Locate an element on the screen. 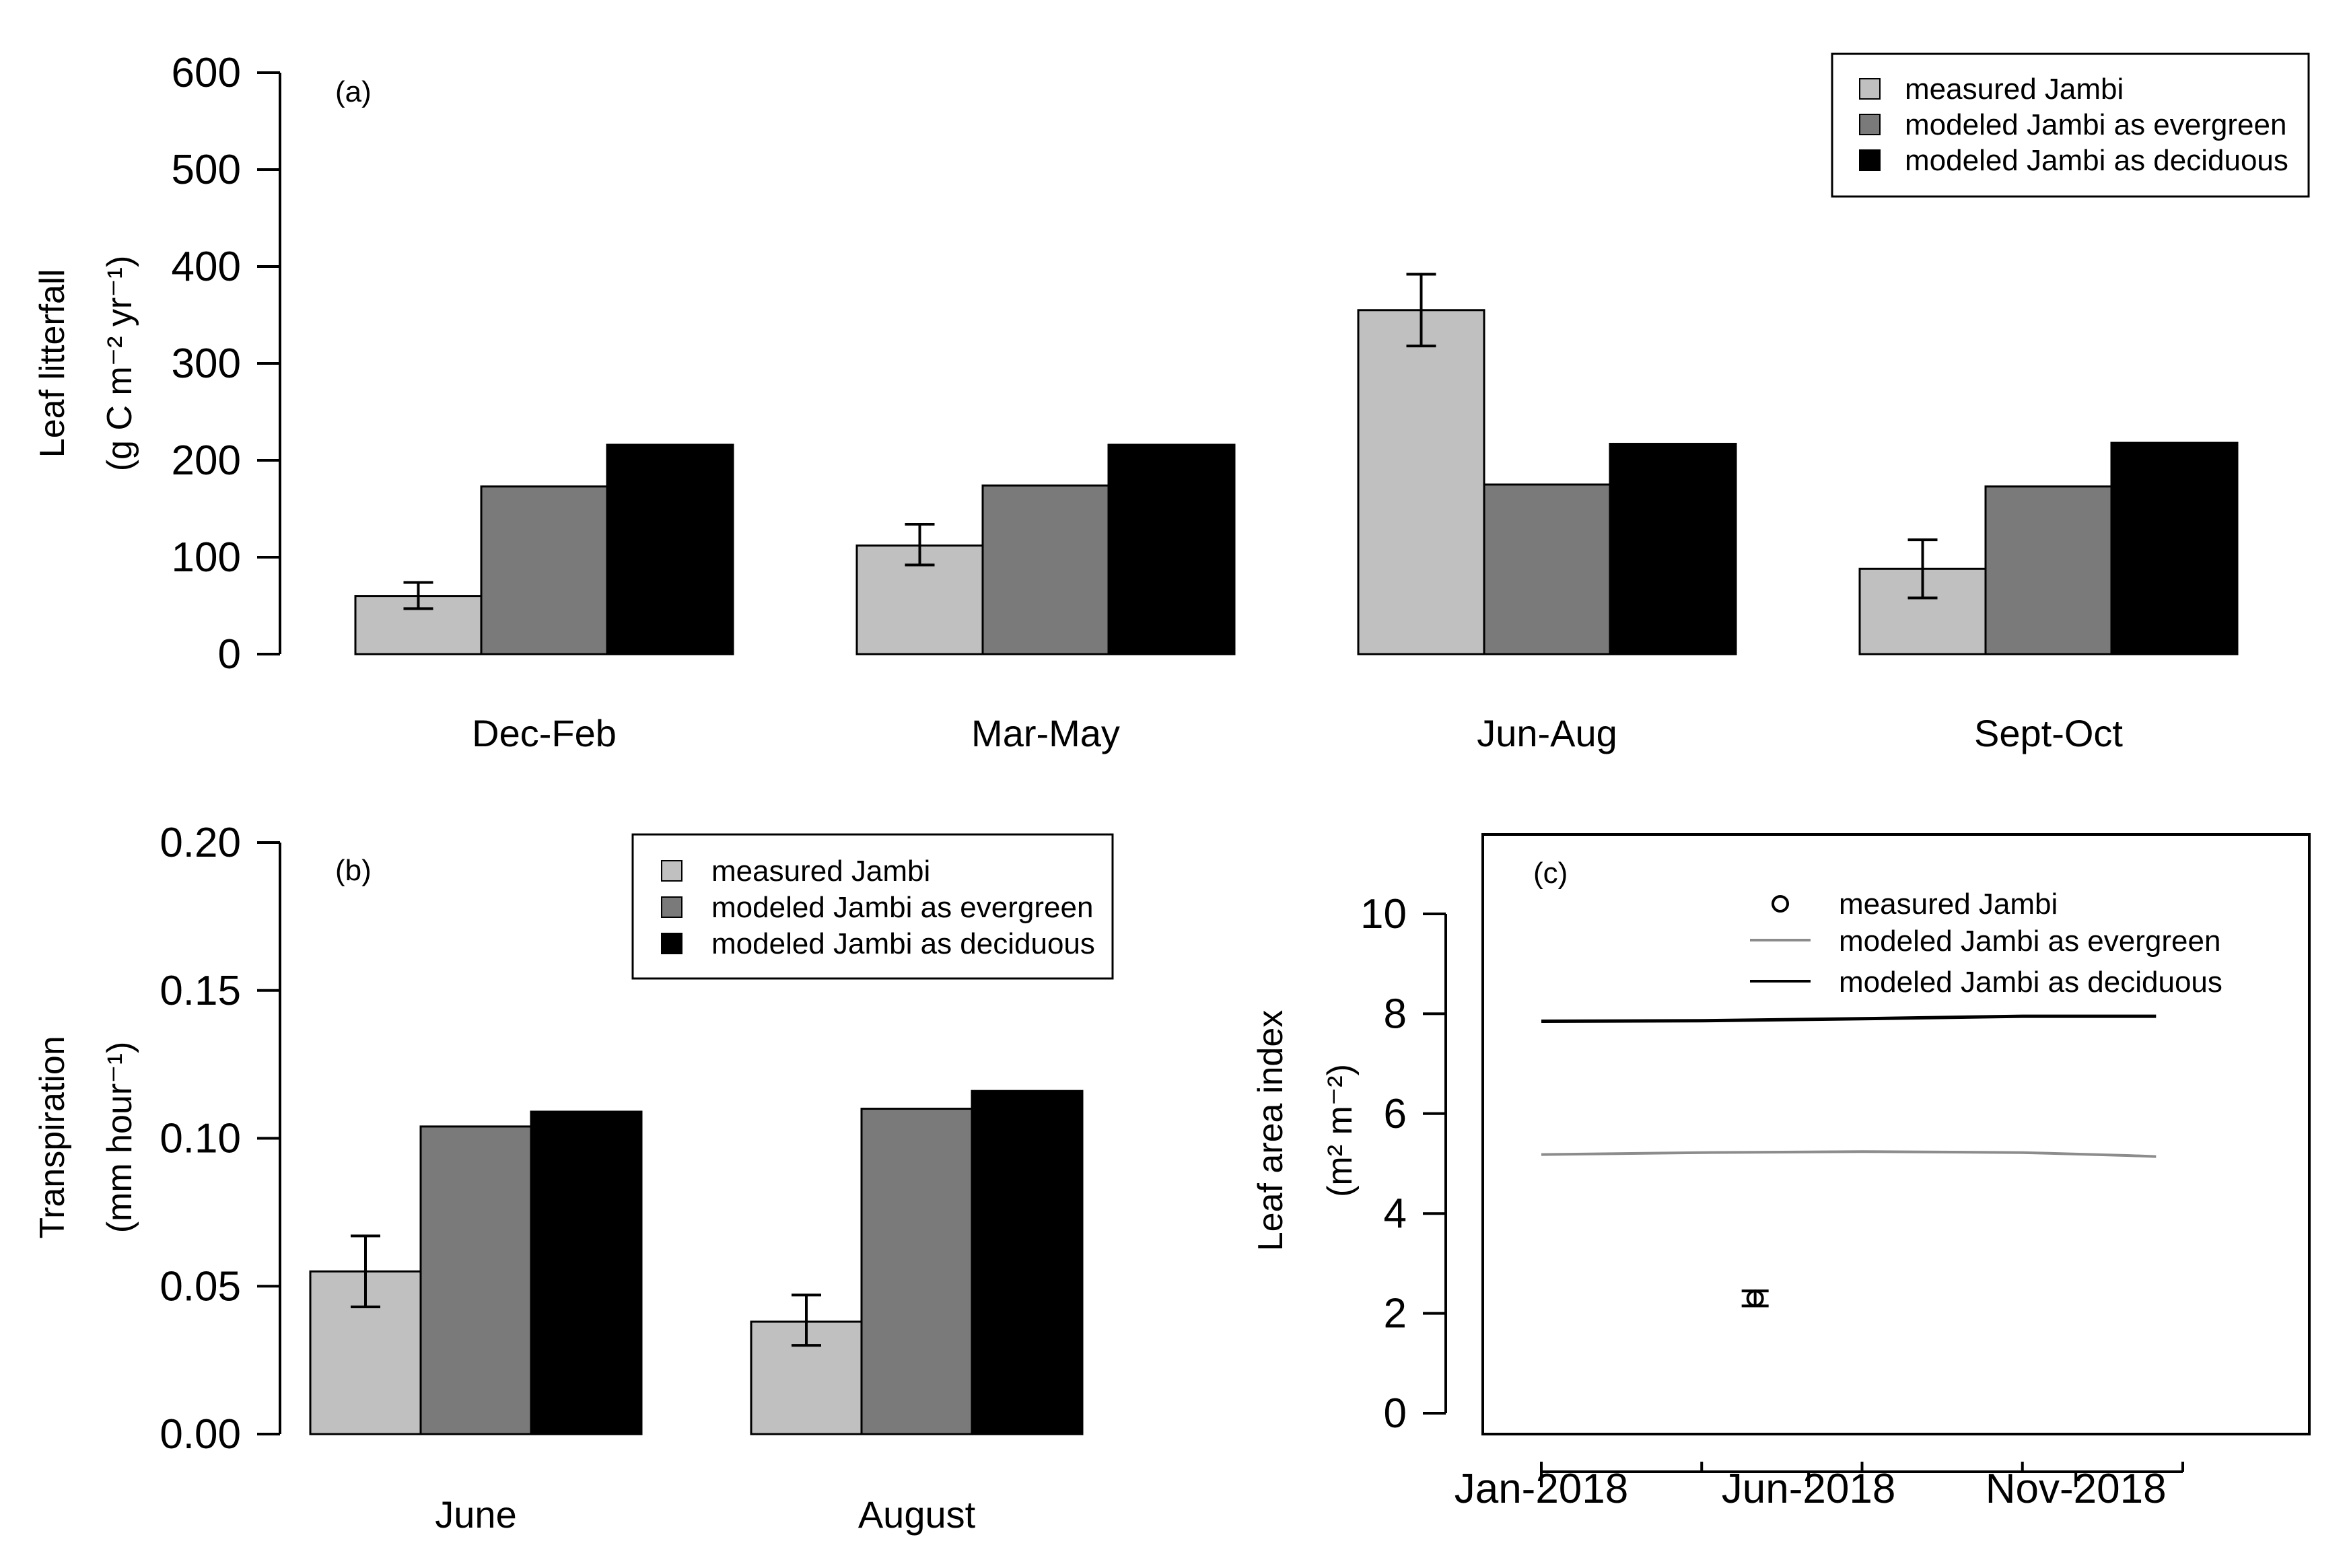  y-tick-label: 6 is located at coordinates (1395, 1114).